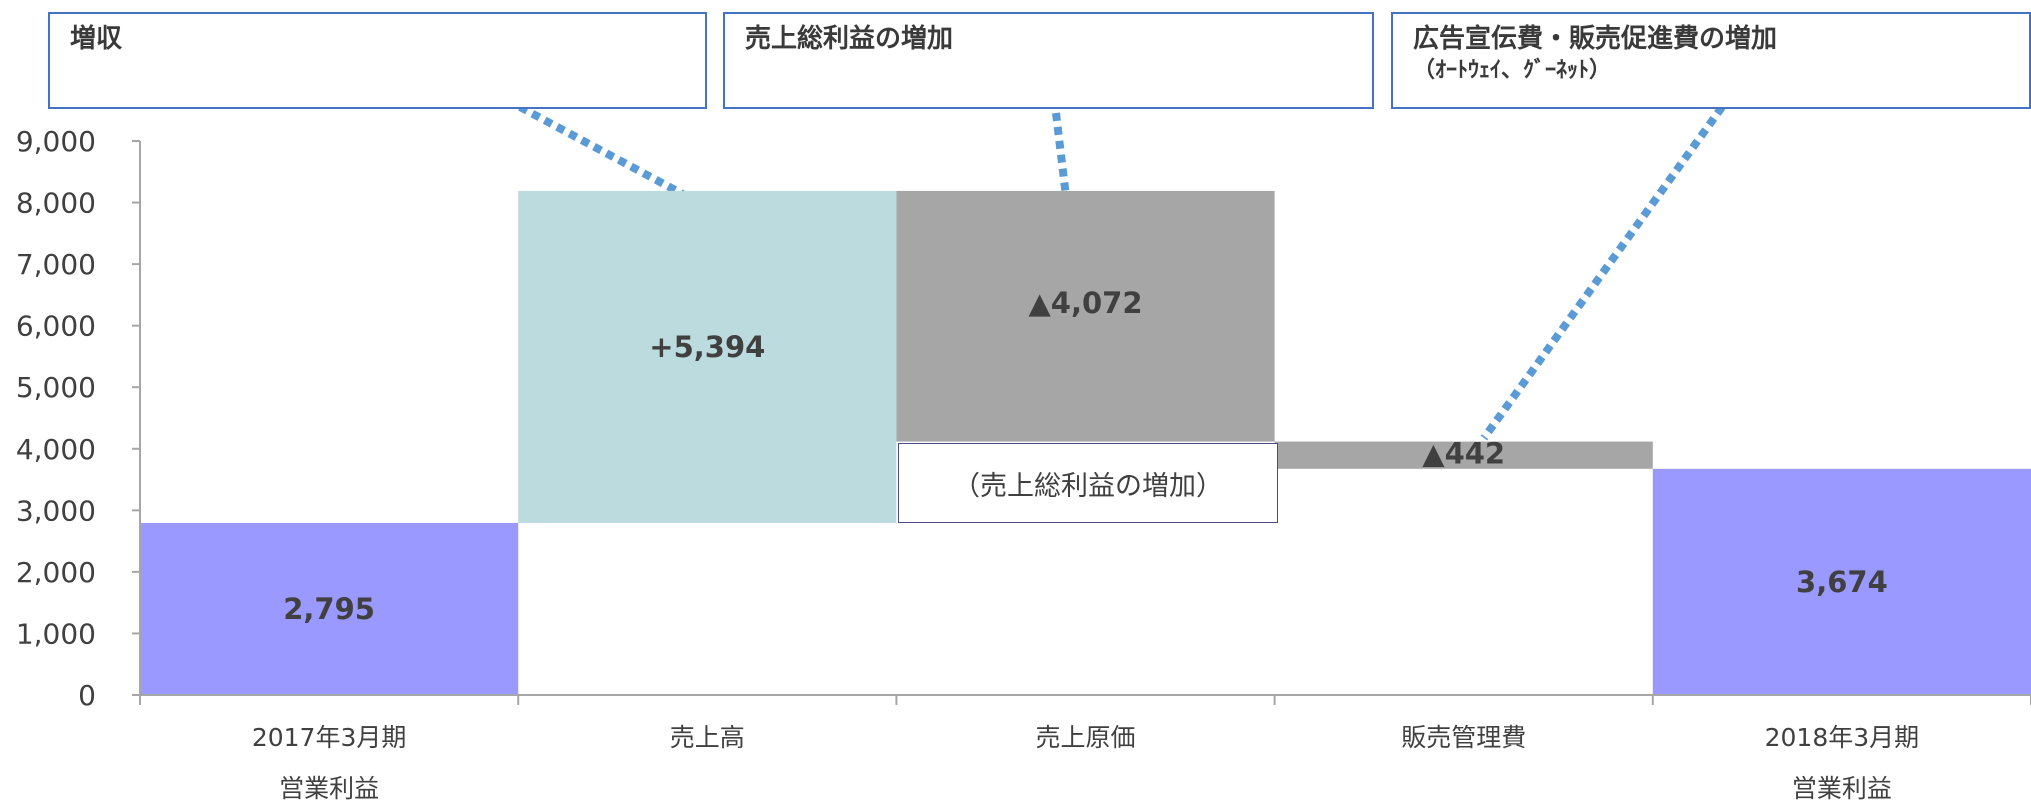  I want to click on x-category-label-1-2: 営業利益, so click(329, 787).